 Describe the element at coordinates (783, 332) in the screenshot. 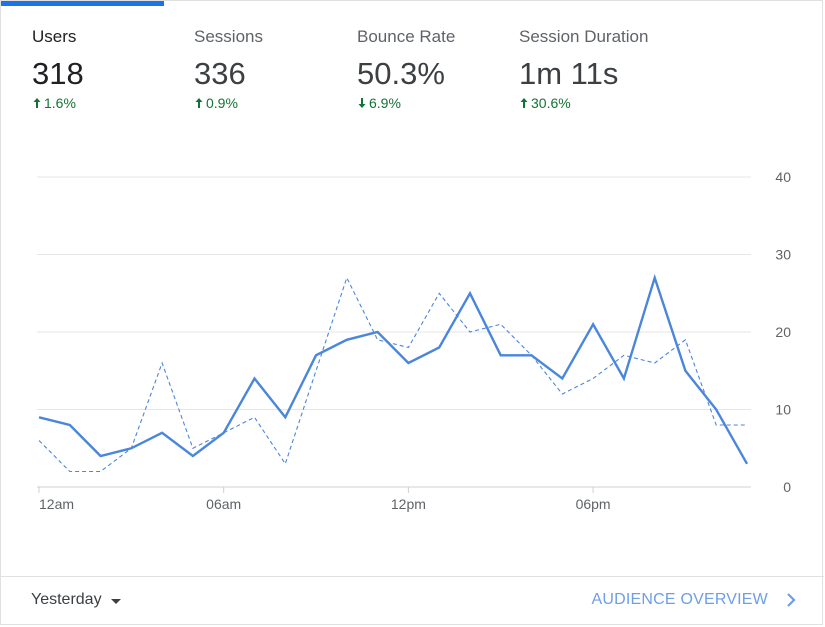

I see `y-tick-label: 20` at that location.